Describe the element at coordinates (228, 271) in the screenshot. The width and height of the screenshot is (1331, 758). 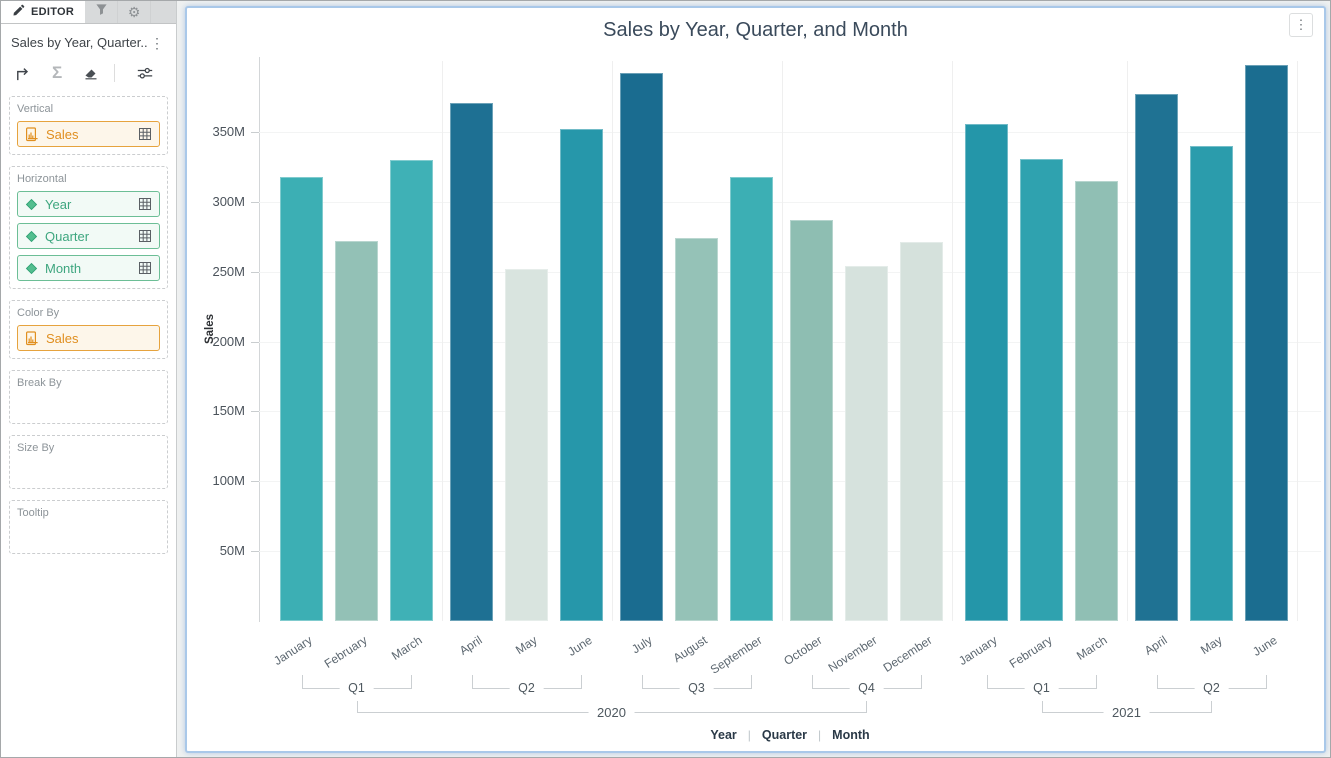
I see `y-tick-label: 250M` at that location.